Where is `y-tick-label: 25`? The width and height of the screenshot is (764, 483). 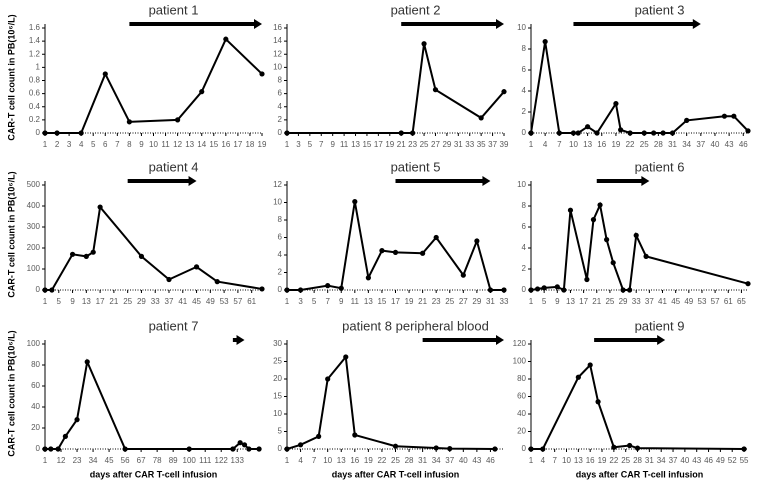
y-tick-label: 25 is located at coordinates (277, 361).